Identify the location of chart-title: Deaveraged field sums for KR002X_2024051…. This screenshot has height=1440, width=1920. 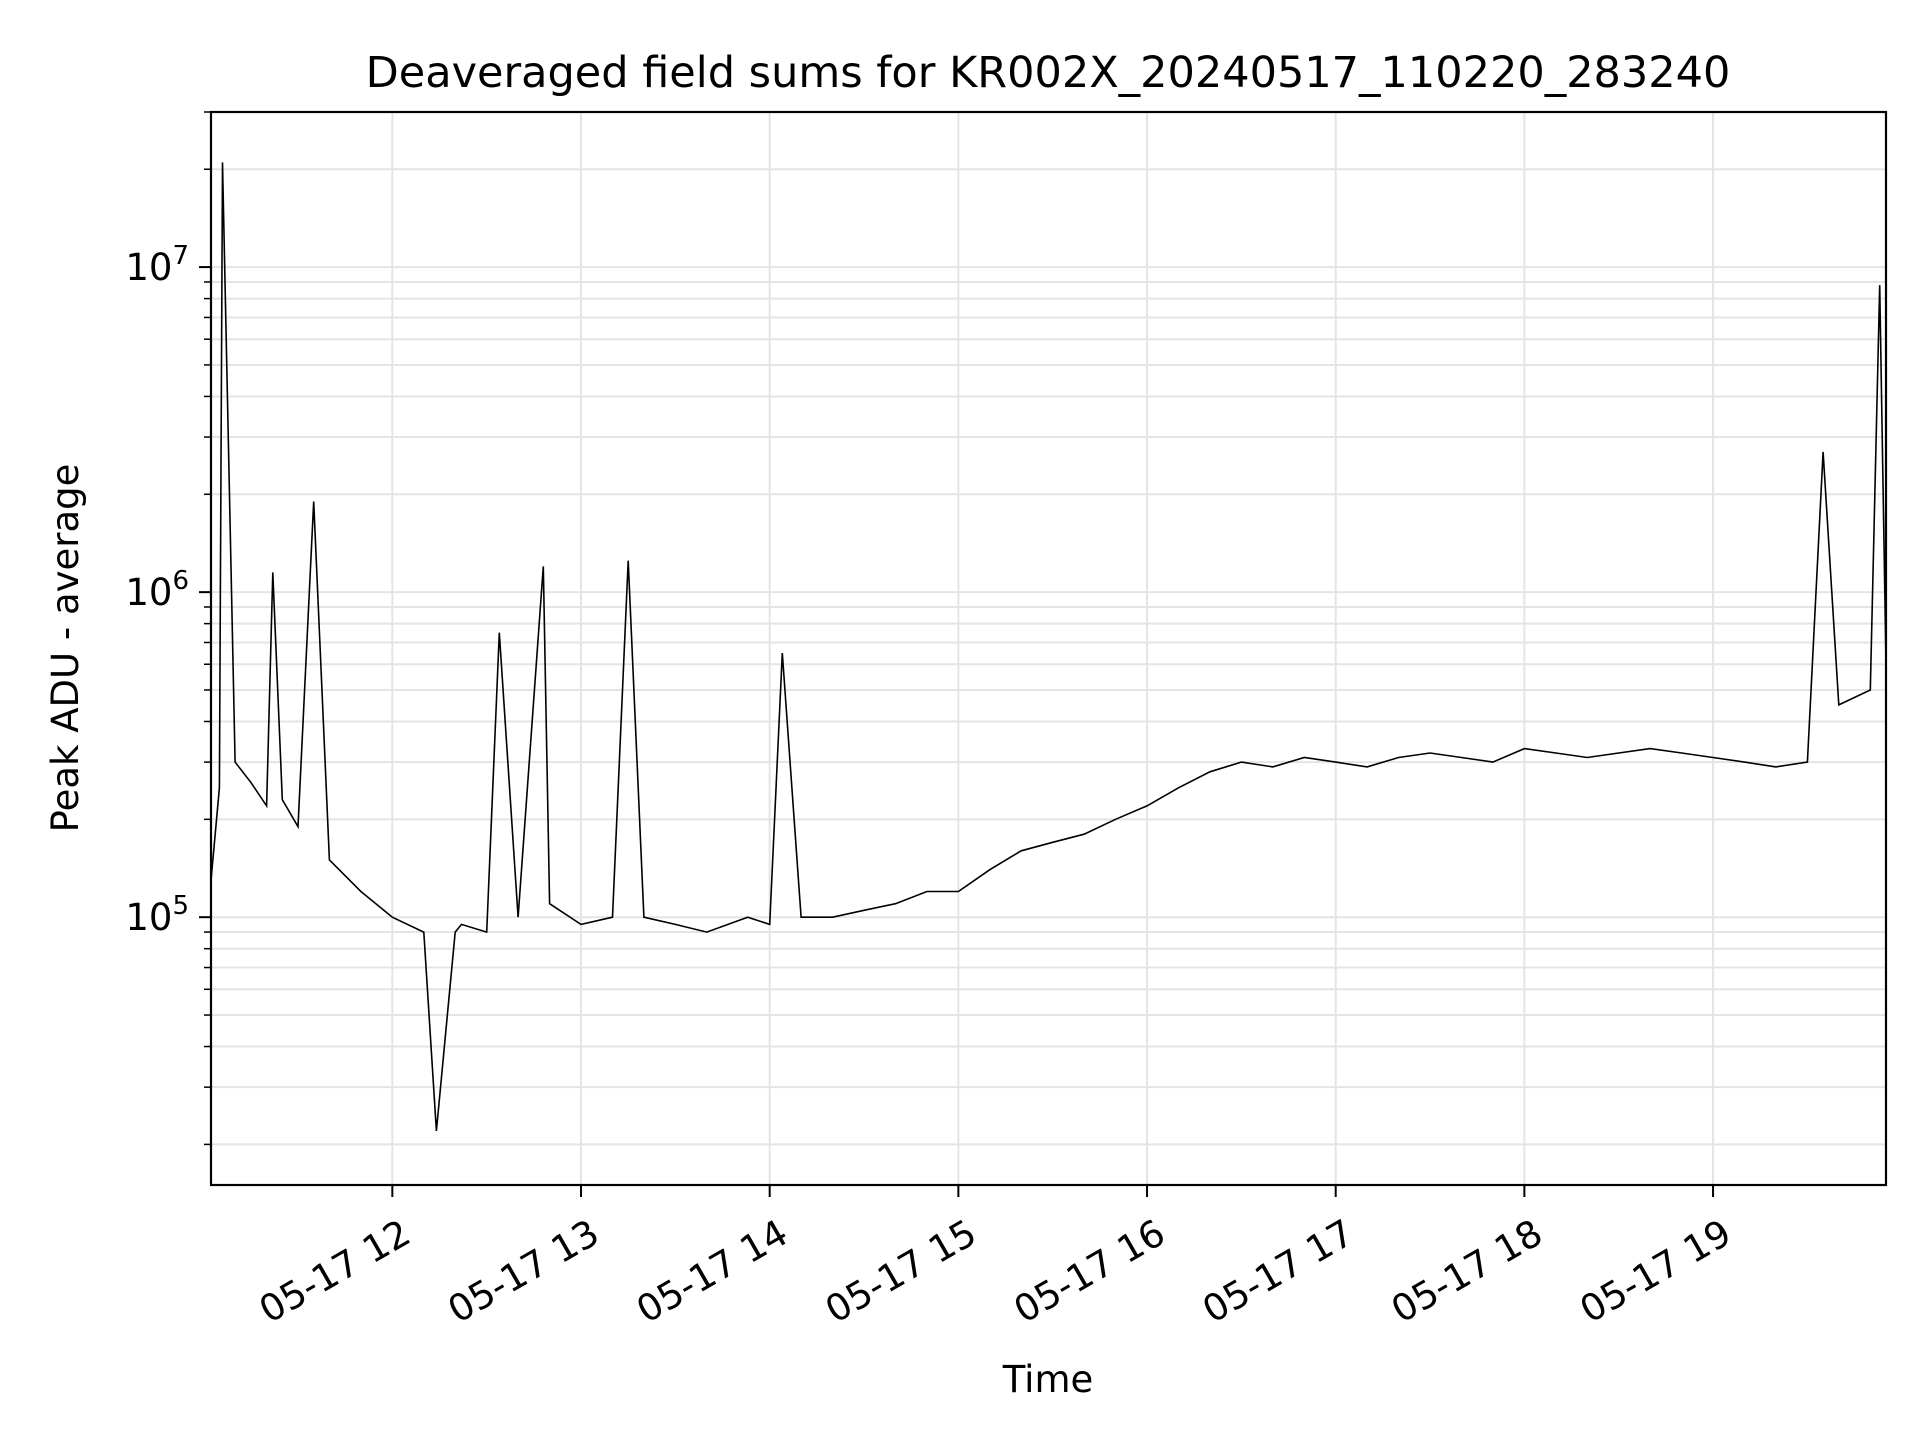
(1048, 73).